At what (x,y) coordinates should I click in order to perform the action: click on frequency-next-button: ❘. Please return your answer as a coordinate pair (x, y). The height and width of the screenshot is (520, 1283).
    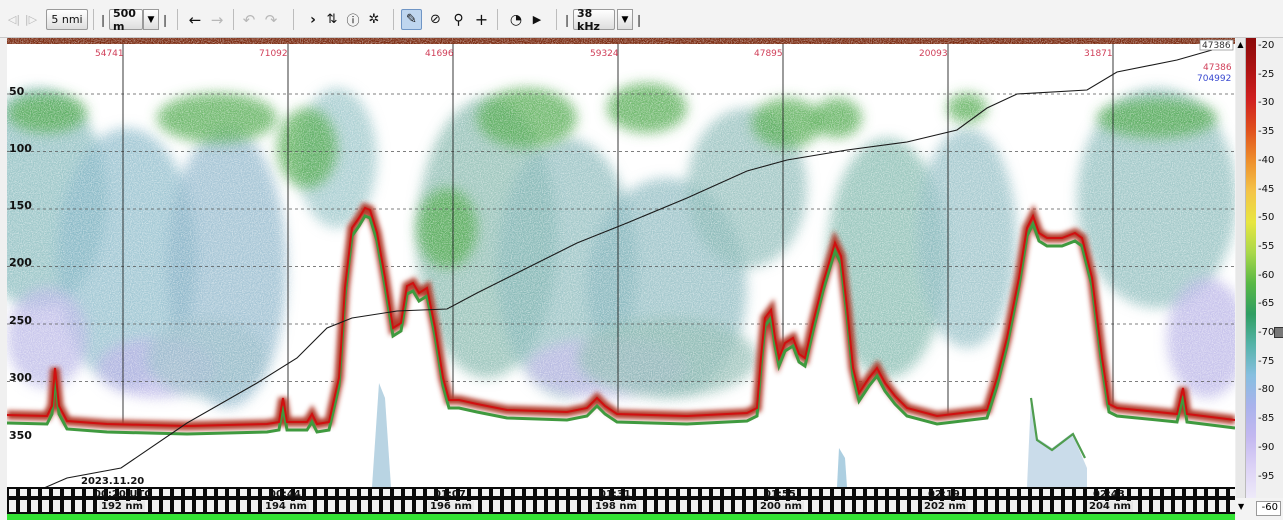
    Looking at the image, I should click on (639, 19).